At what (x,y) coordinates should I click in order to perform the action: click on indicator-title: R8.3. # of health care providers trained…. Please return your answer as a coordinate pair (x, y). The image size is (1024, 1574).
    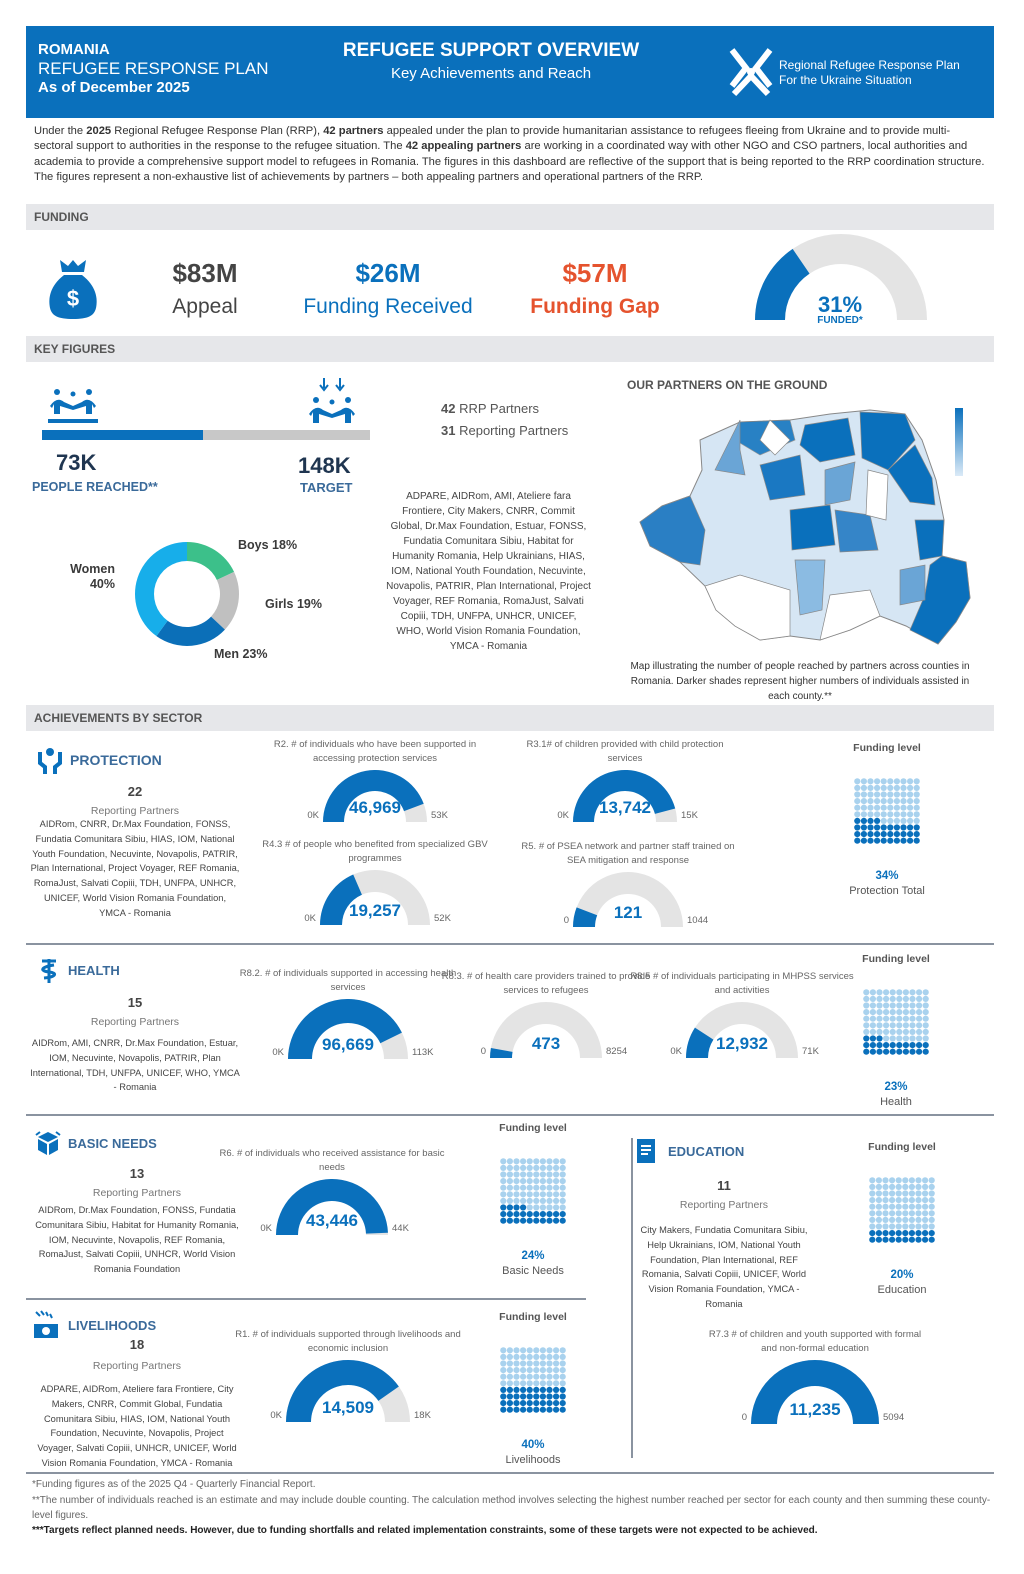
    Looking at the image, I should click on (546, 983).